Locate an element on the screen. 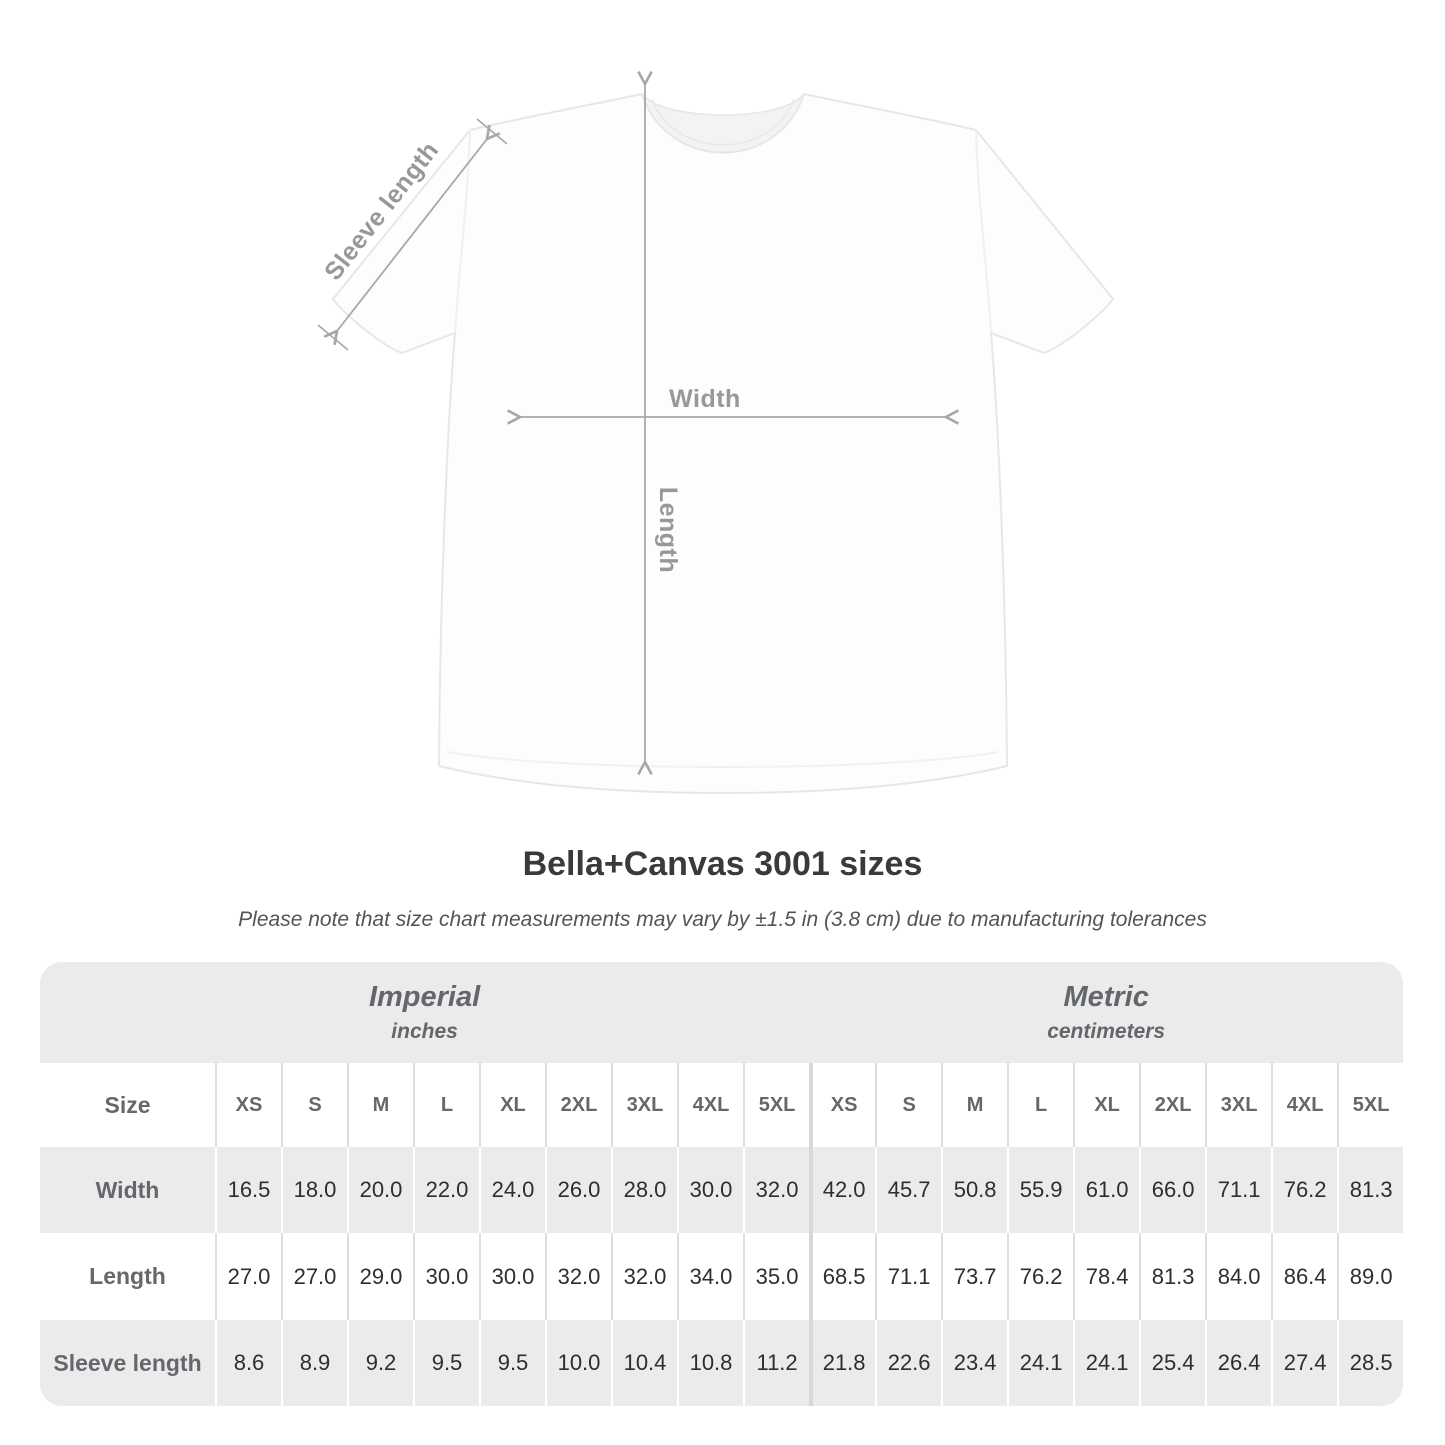  value-cell: 66.0 is located at coordinates (1172, 1190).